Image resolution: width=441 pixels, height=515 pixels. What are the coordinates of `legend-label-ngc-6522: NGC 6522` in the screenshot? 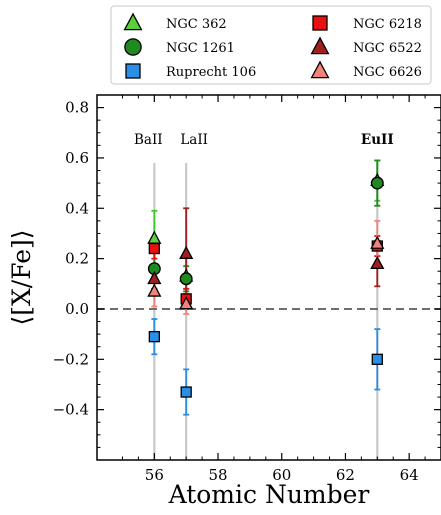 It's located at (387, 48).